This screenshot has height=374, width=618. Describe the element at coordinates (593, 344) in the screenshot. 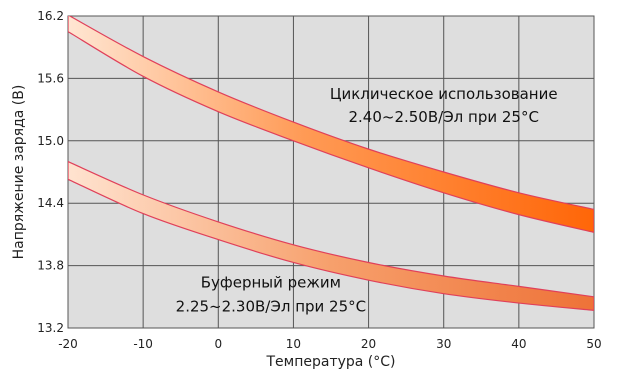

I see `x-tick-label-7: 50` at that location.